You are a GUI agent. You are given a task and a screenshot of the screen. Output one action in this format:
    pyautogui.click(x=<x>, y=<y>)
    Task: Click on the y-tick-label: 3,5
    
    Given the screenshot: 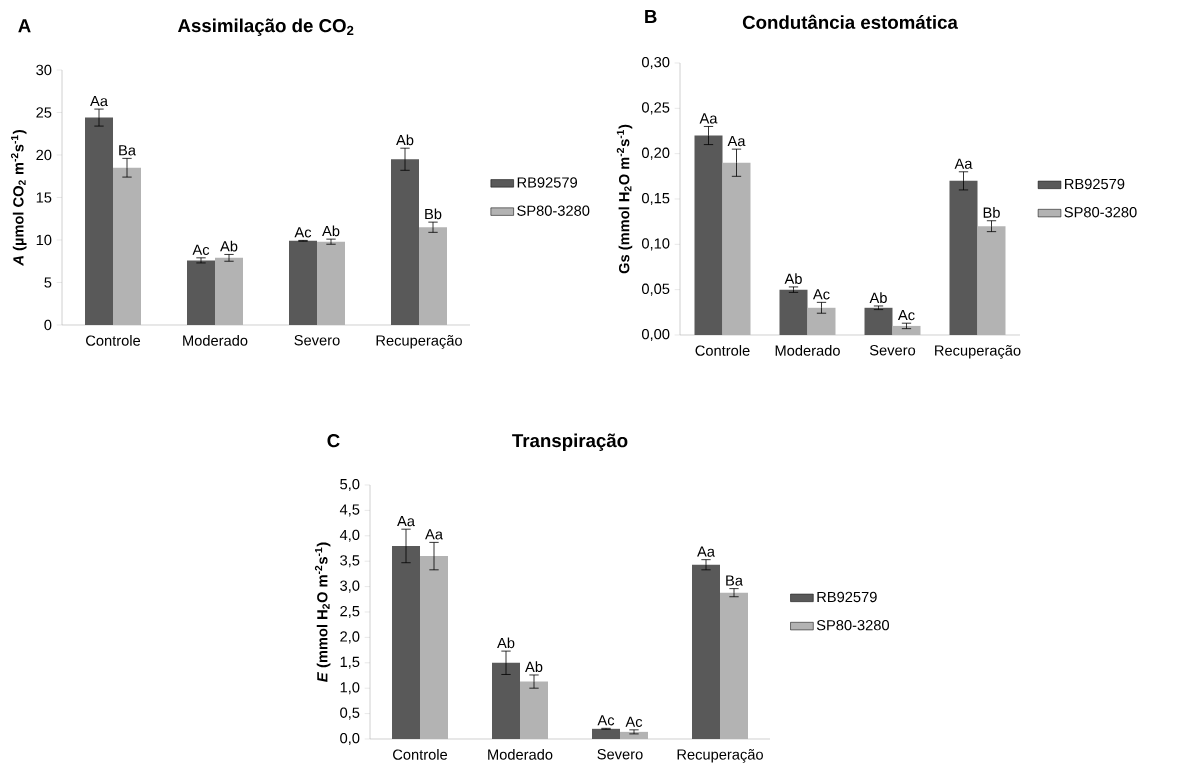 What is the action you would take?
    pyautogui.click(x=350, y=561)
    